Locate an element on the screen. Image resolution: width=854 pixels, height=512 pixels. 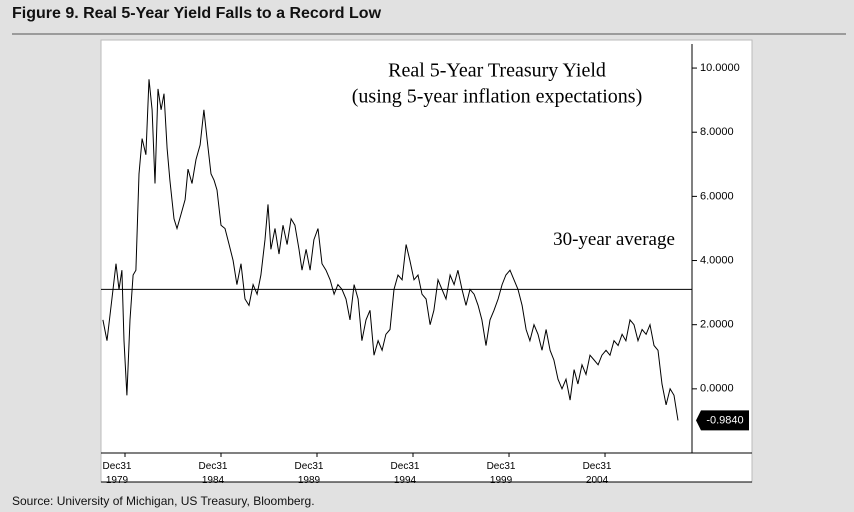
x-tick-label-line: 1994 is located at coordinates (405, 480).